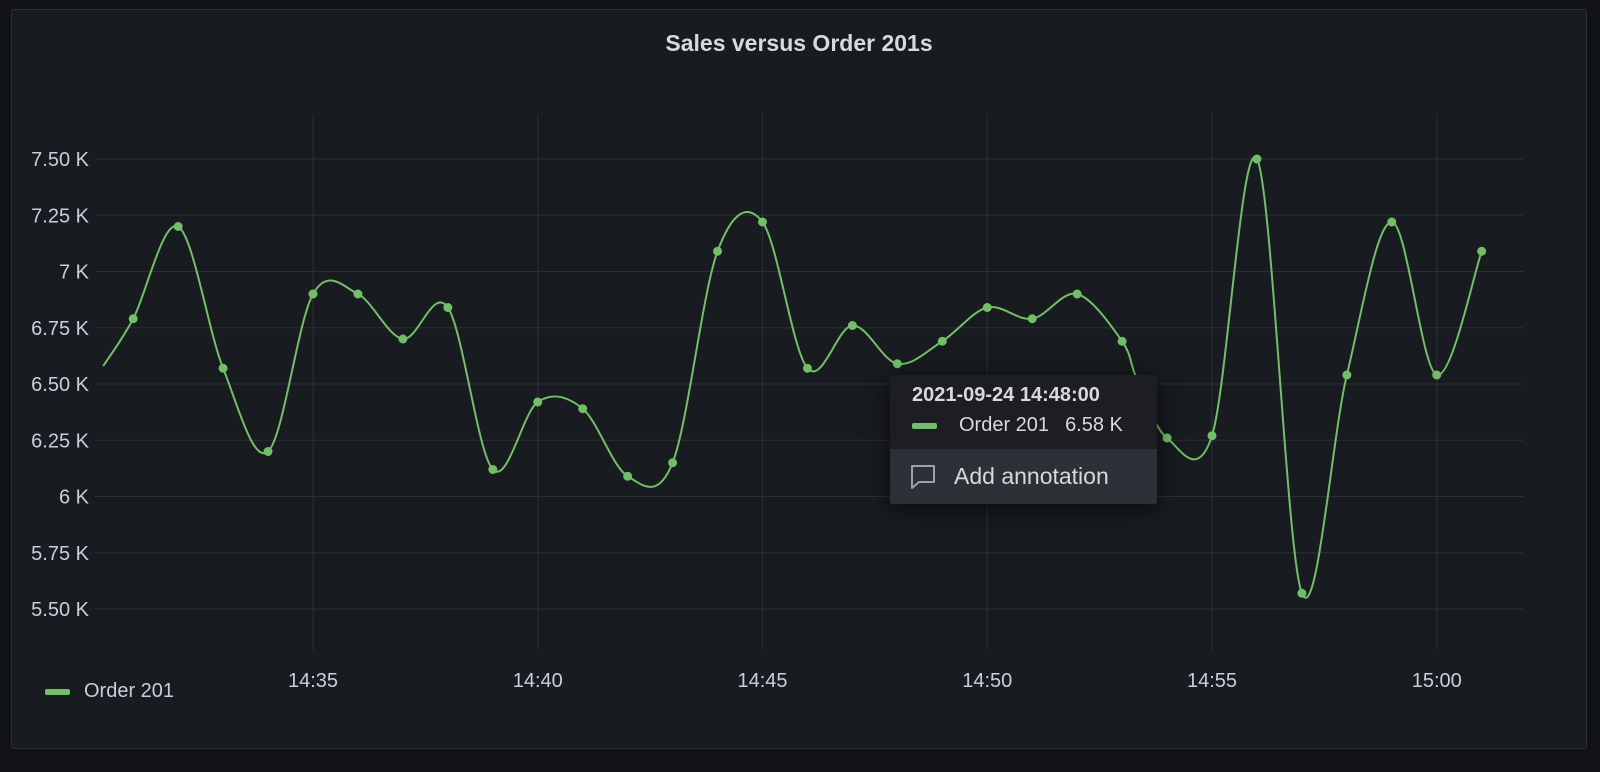 This screenshot has height=772, width=1600. What do you see at coordinates (987, 681) in the screenshot?
I see `x-tick-label: 14:50` at bounding box center [987, 681].